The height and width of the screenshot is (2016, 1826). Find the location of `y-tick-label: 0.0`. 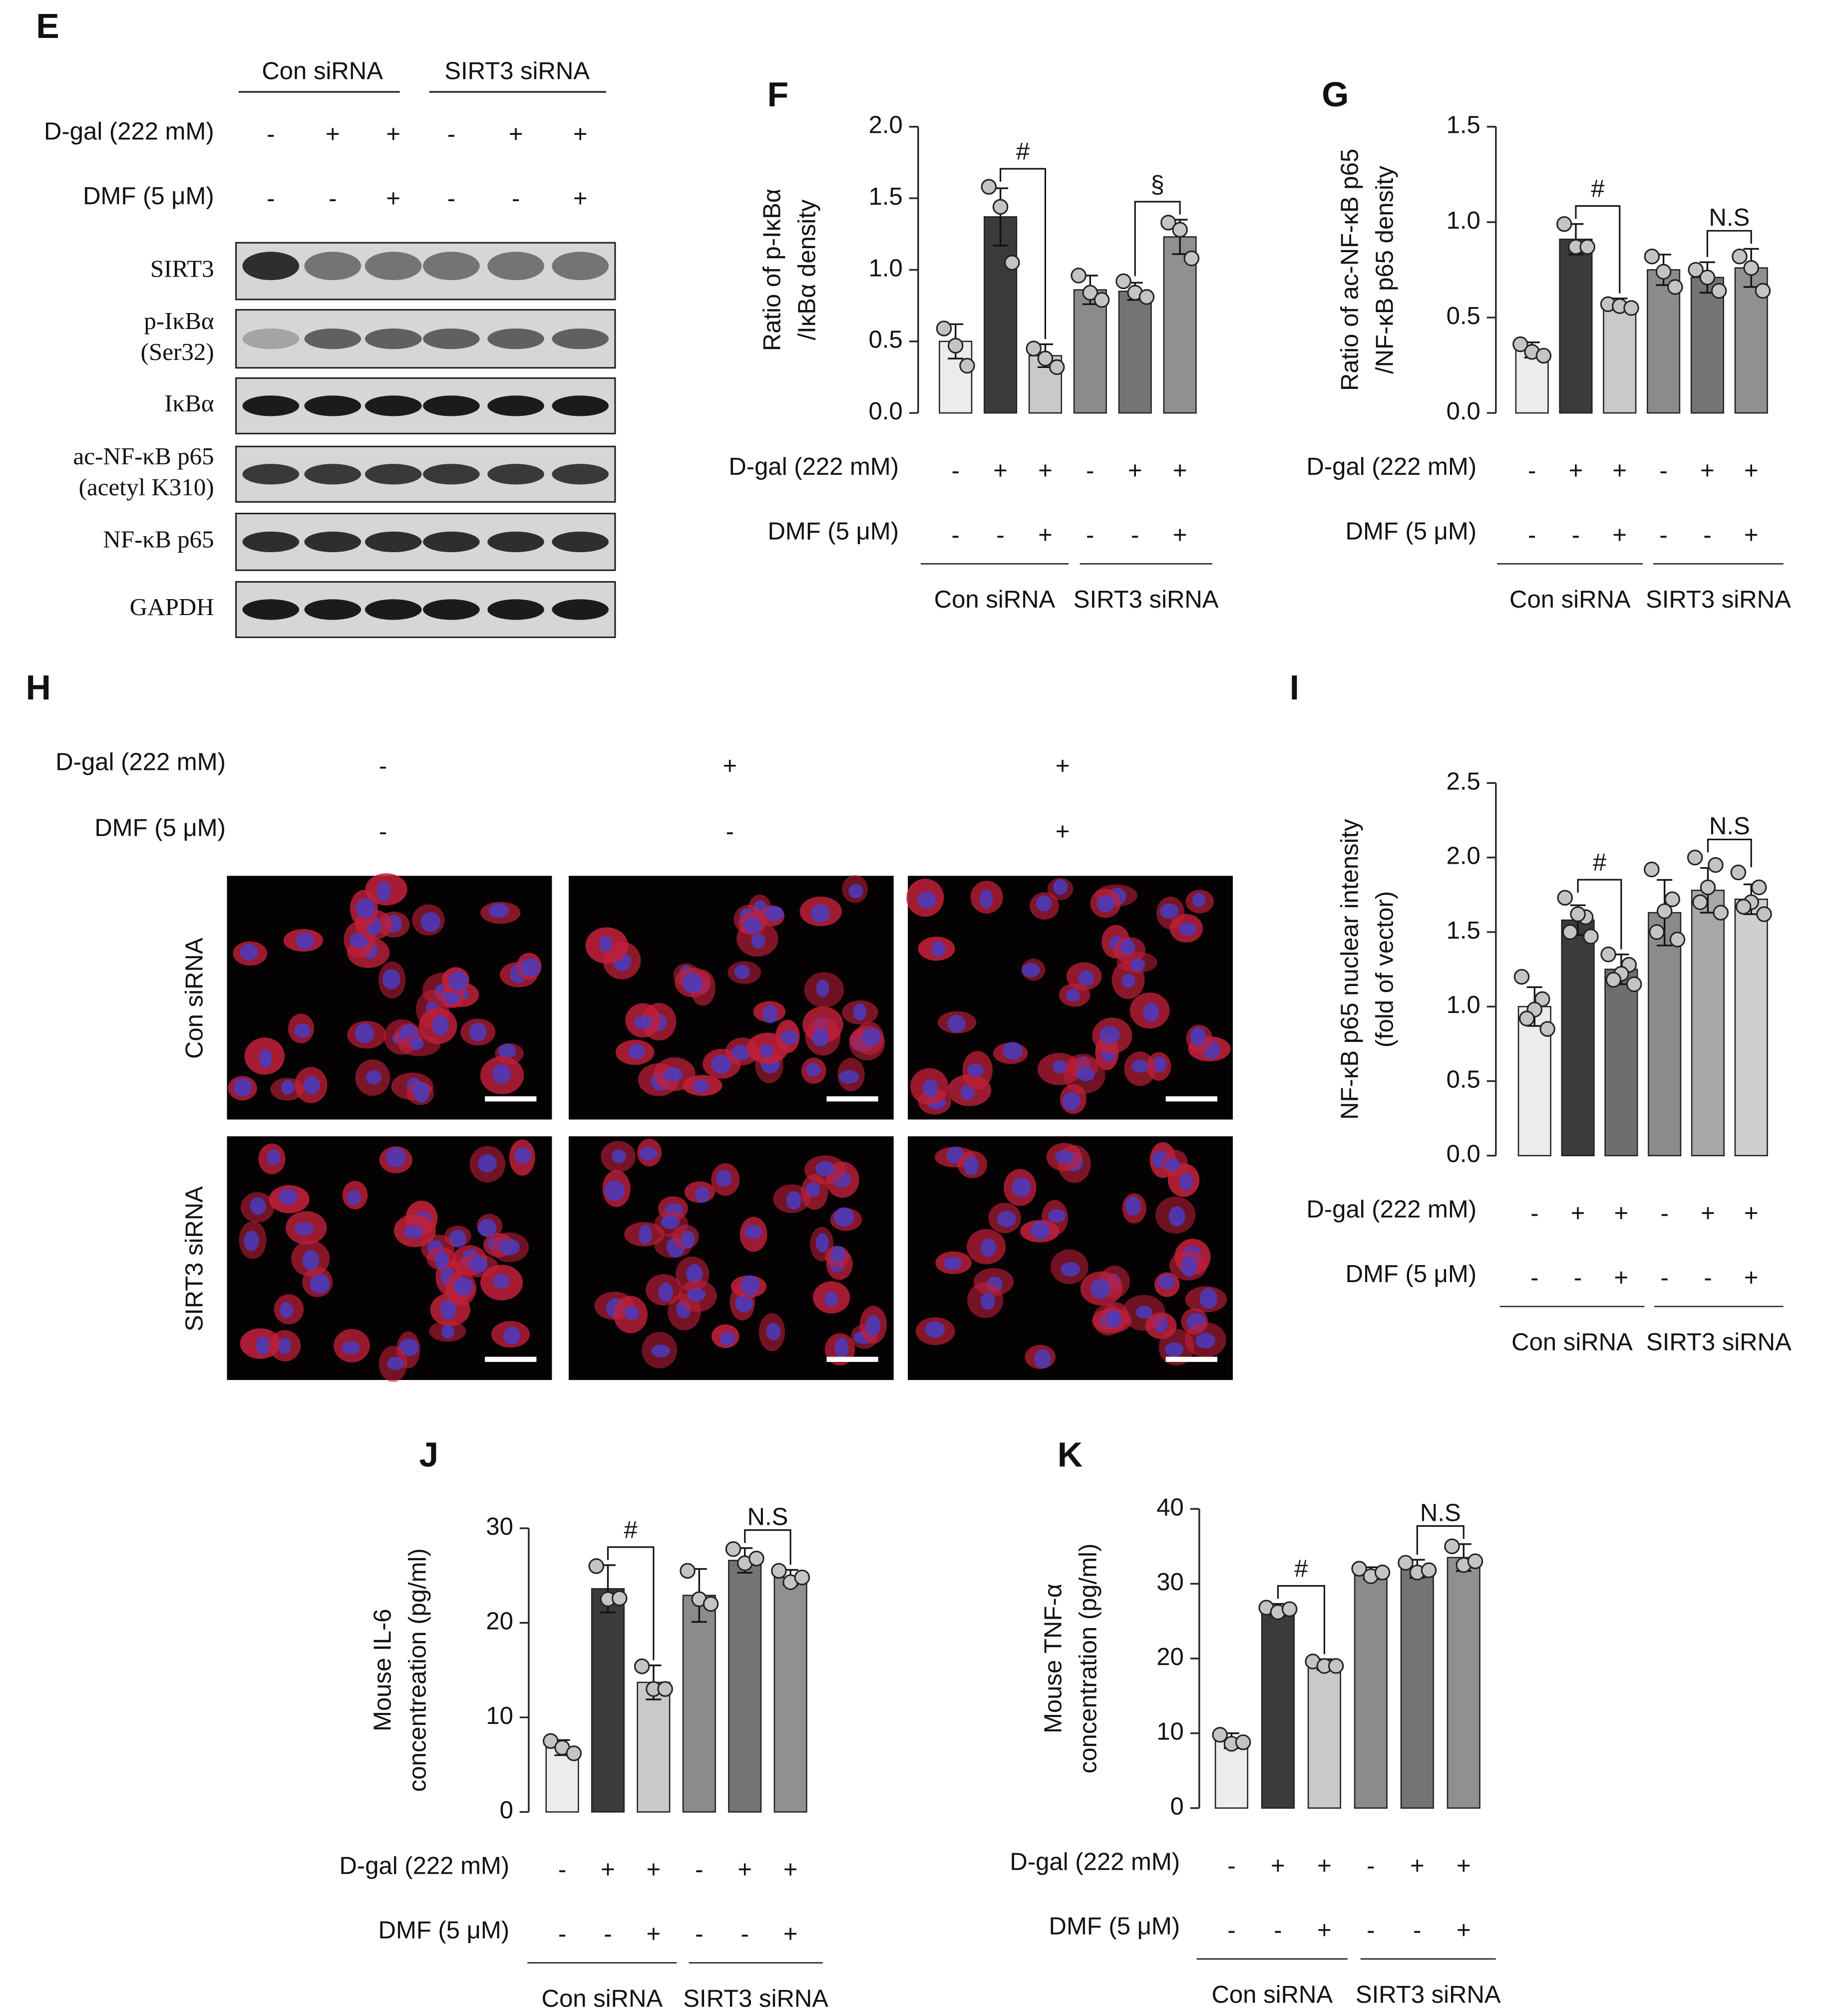

y-tick-label: 0.0 is located at coordinates (1464, 412).